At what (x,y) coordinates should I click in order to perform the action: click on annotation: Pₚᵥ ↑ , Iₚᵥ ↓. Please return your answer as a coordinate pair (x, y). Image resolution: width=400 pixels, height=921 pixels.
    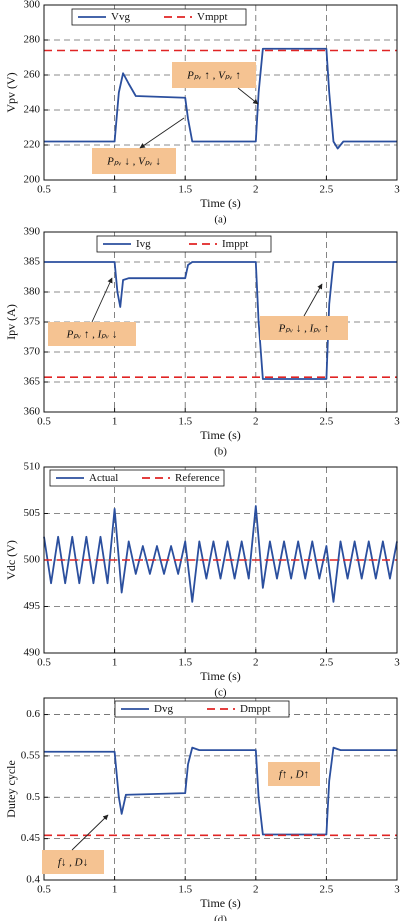
    Looking at the image, I should click on (92, 335).